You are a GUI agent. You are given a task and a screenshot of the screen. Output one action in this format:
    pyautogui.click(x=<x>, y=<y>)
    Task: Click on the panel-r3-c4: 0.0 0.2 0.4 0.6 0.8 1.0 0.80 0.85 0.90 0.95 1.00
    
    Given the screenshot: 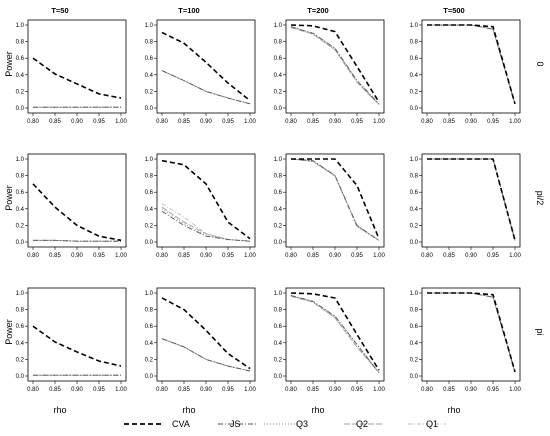 What is the action you would take?
    pyautogui.click(x=465, y=340)
    